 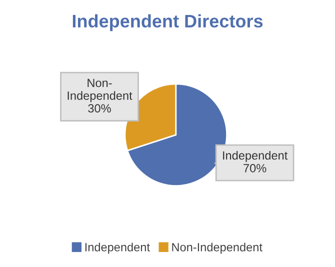 I want to click on data-label: 70%, so click(x=255, y=168).